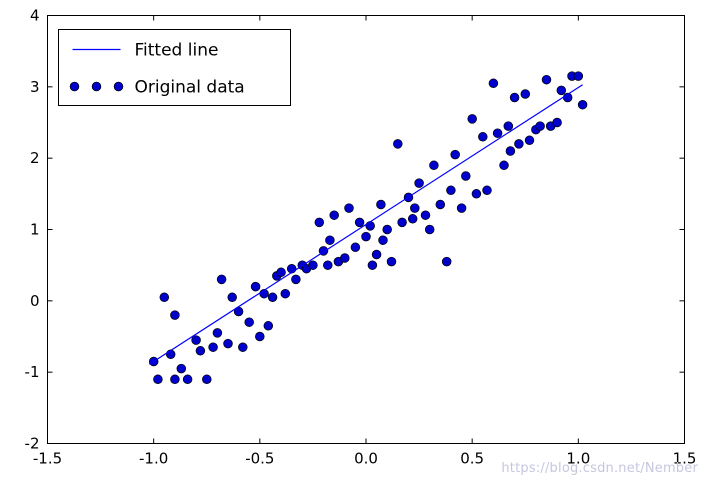  I want to click on x-tick-label: 0.5, so click(472, 459).